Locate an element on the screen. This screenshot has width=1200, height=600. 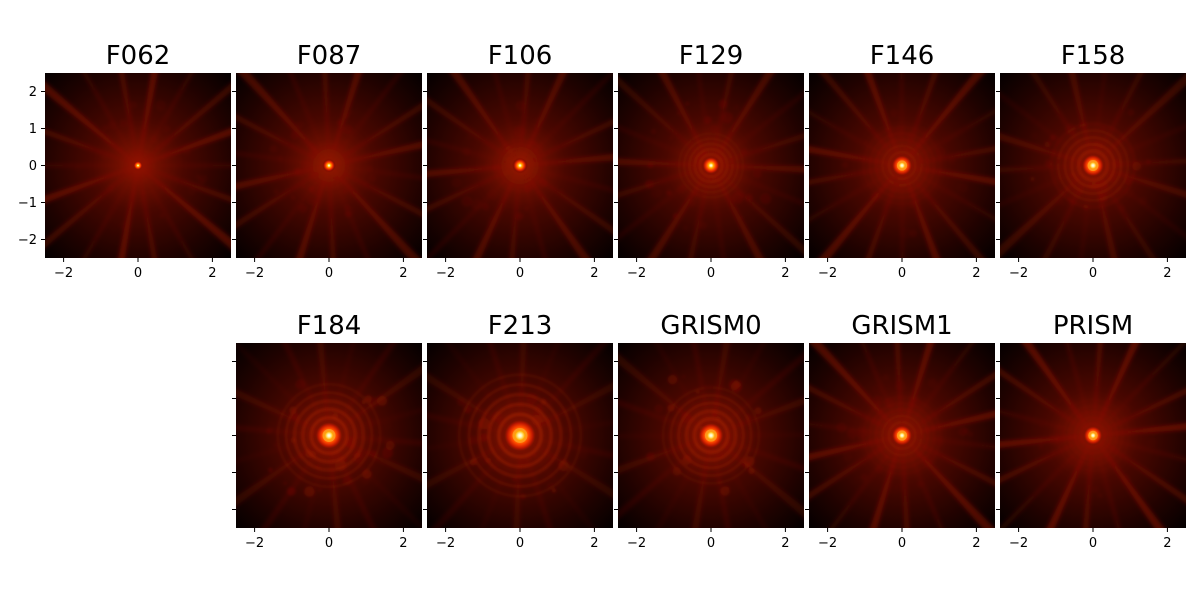
panel-title: GRISM1 is located at coordinates (901, 326).